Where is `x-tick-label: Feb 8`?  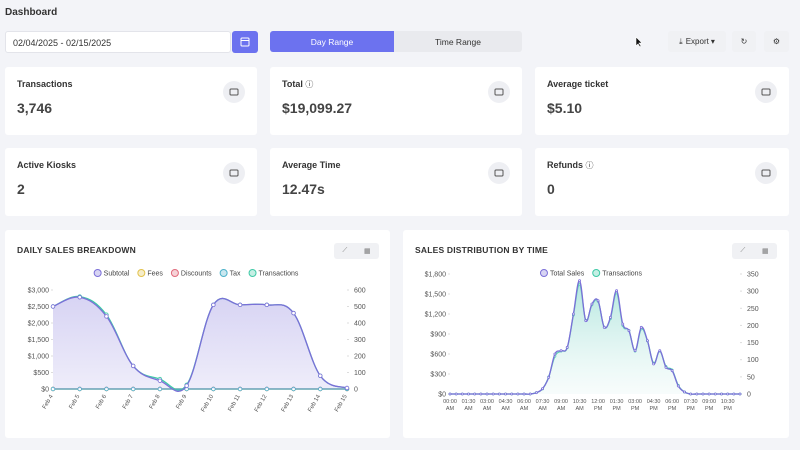
x-tick-label: Feb 8 is located at coordinates (155, 401).